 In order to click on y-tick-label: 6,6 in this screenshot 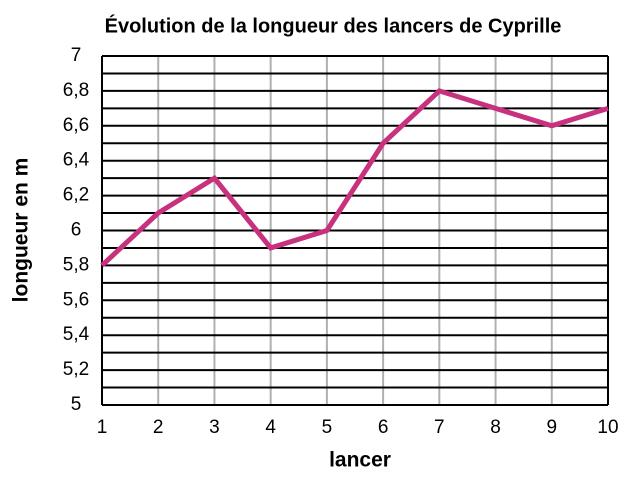, I will do `click(76, 125)`.